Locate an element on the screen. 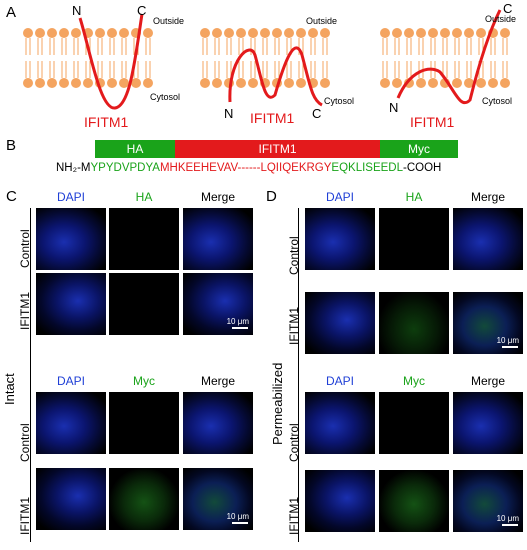  panel-c-letter: C is located at coordinates (11, 196).